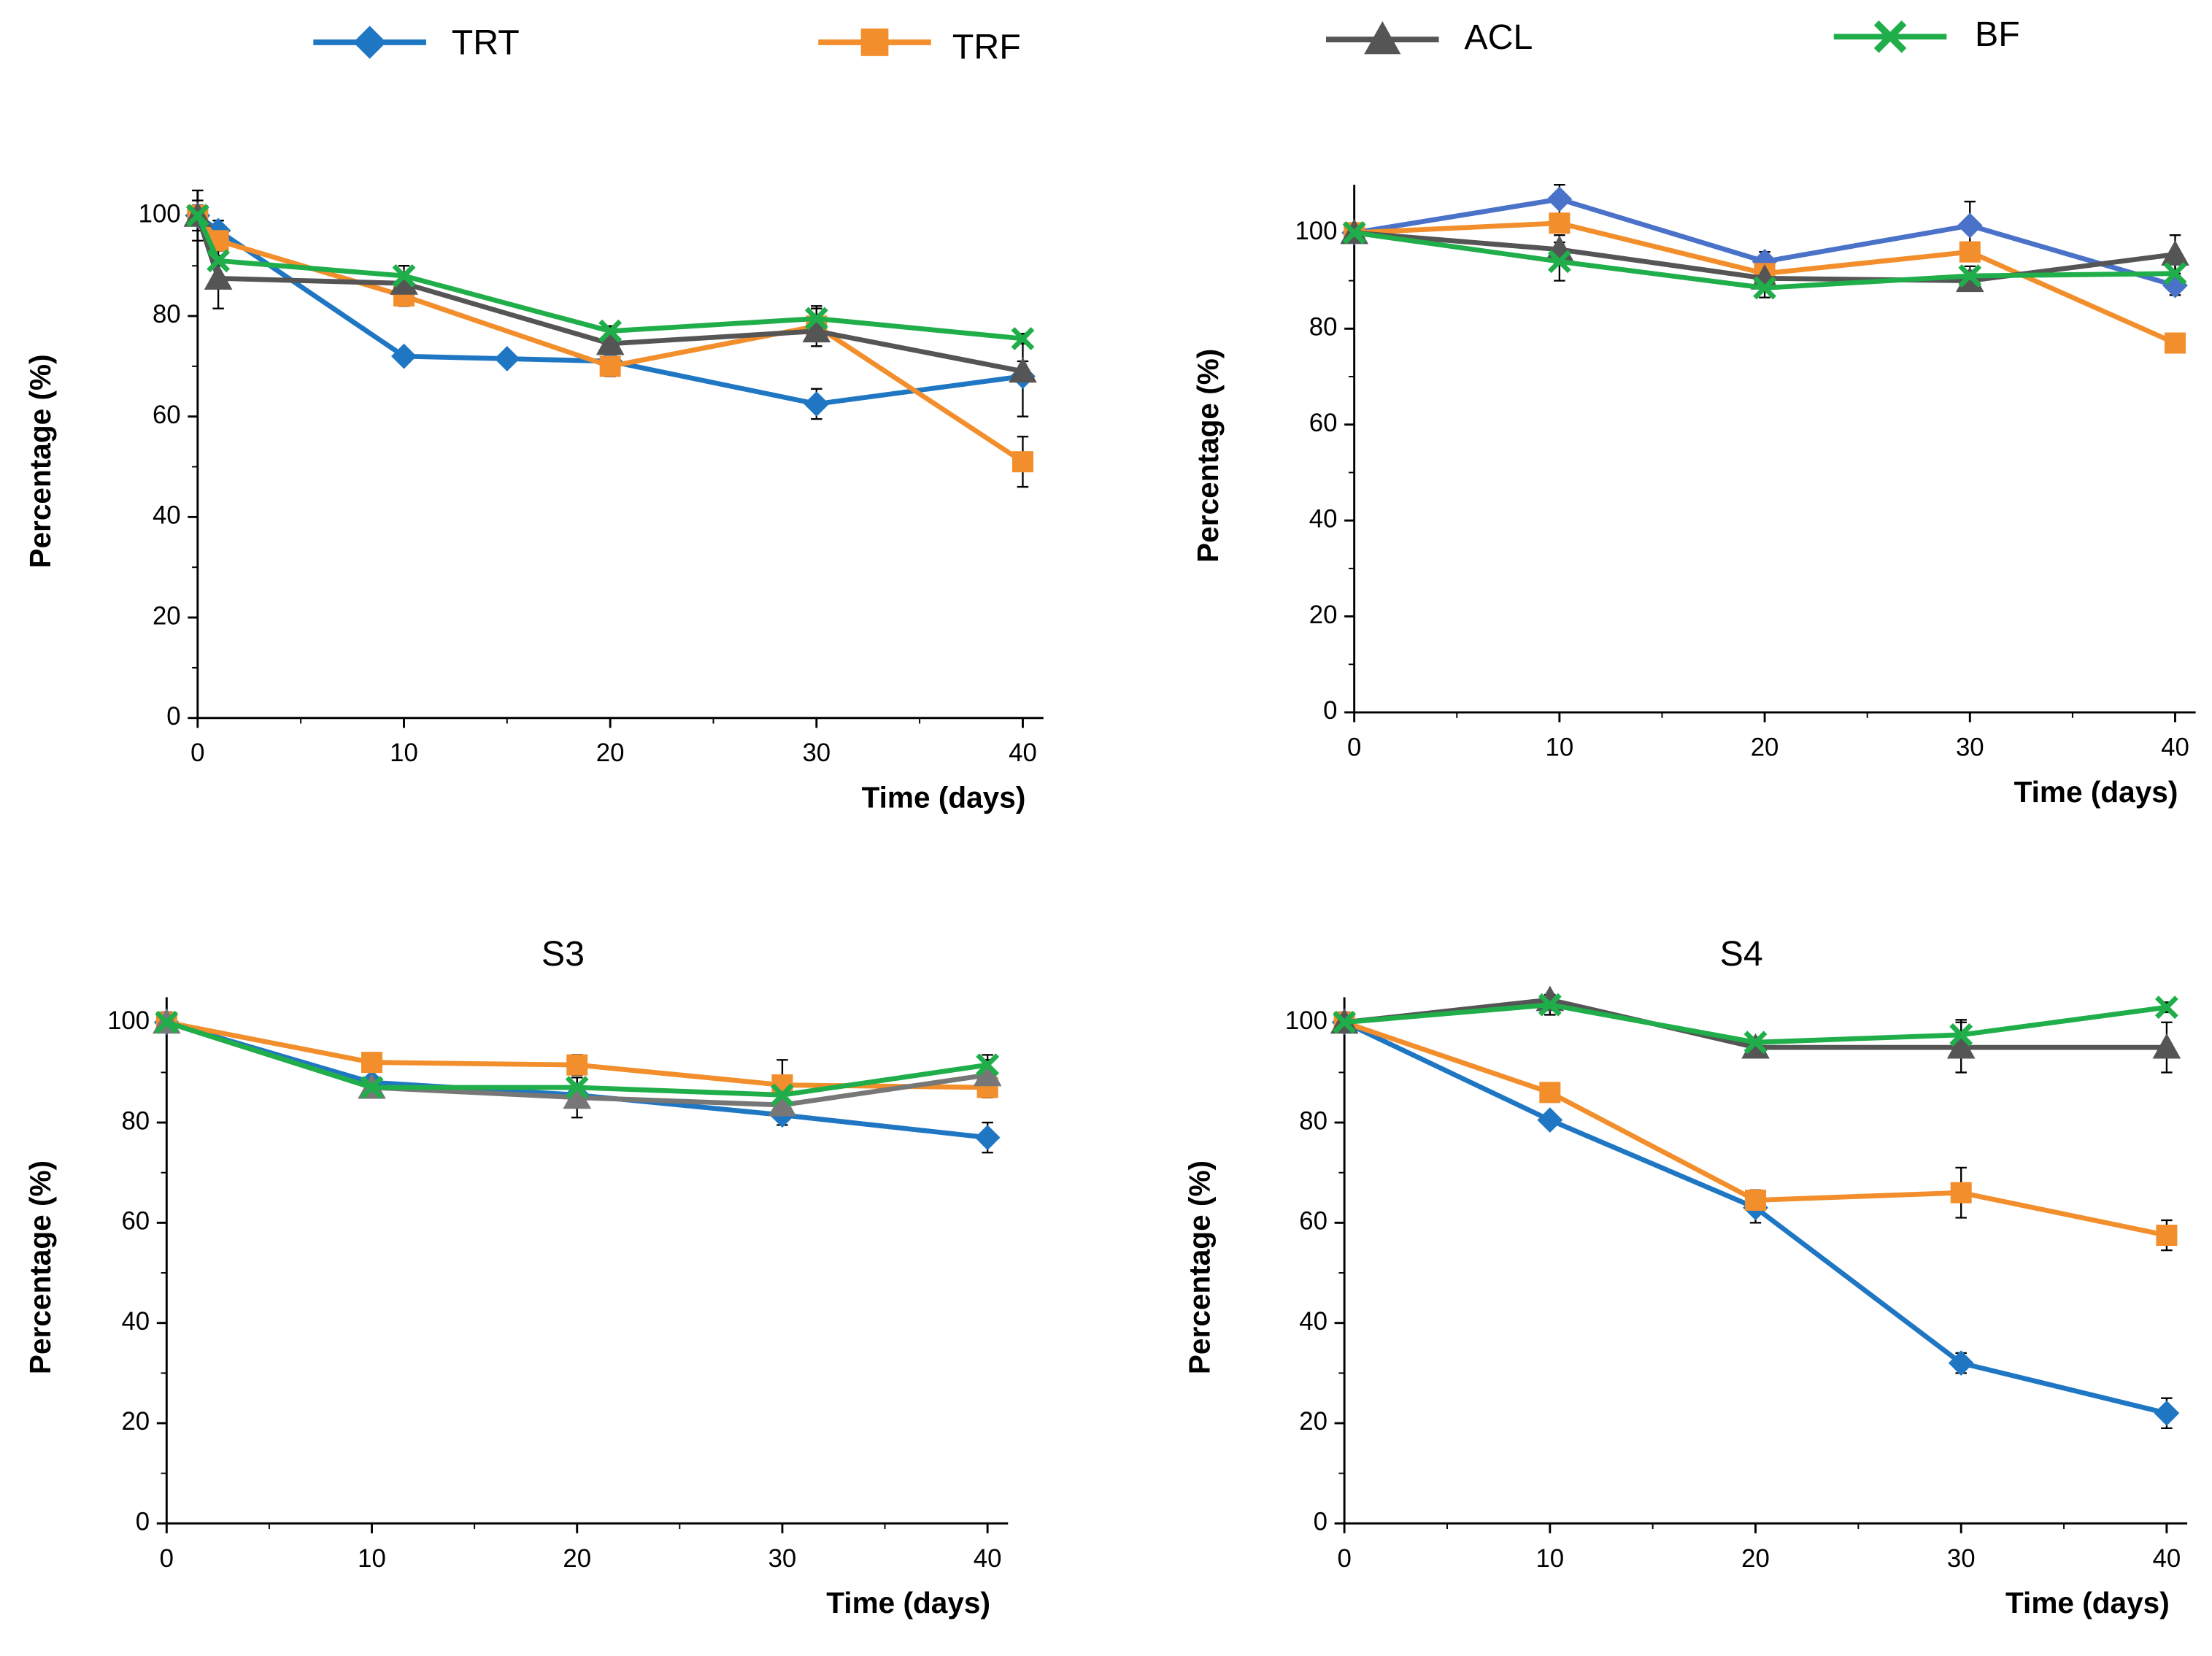 The width and height of the screenshot is (2212, 1656). Describe the element at coordinates (1742, 954) in the screenshot. I see `chart-title: S4` at that location.